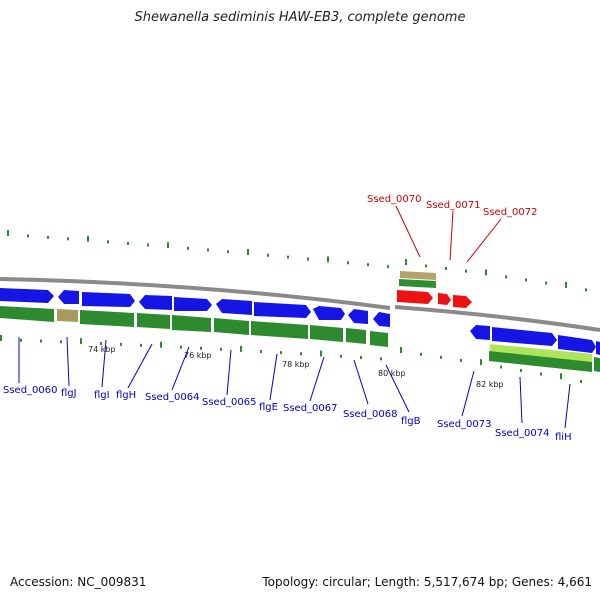 The image size is (600, 600). I want to click on scale-label-74kbp: 74 kbp, so click(102, 349).